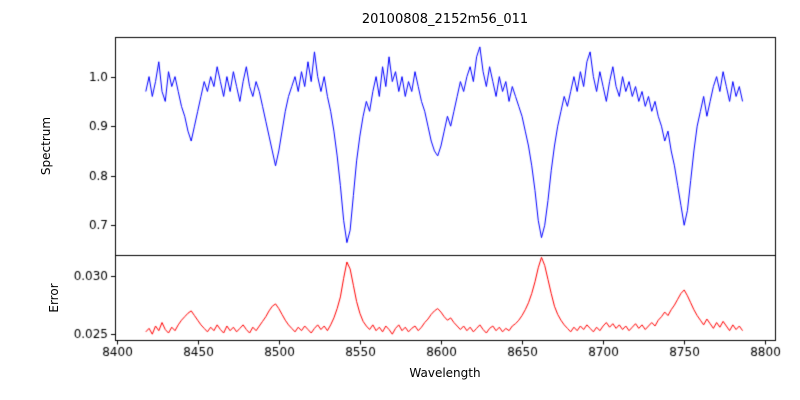 This screenshot has width=800, height=400. I want to click on y-axis-label-error: Error, so click(54, 298).